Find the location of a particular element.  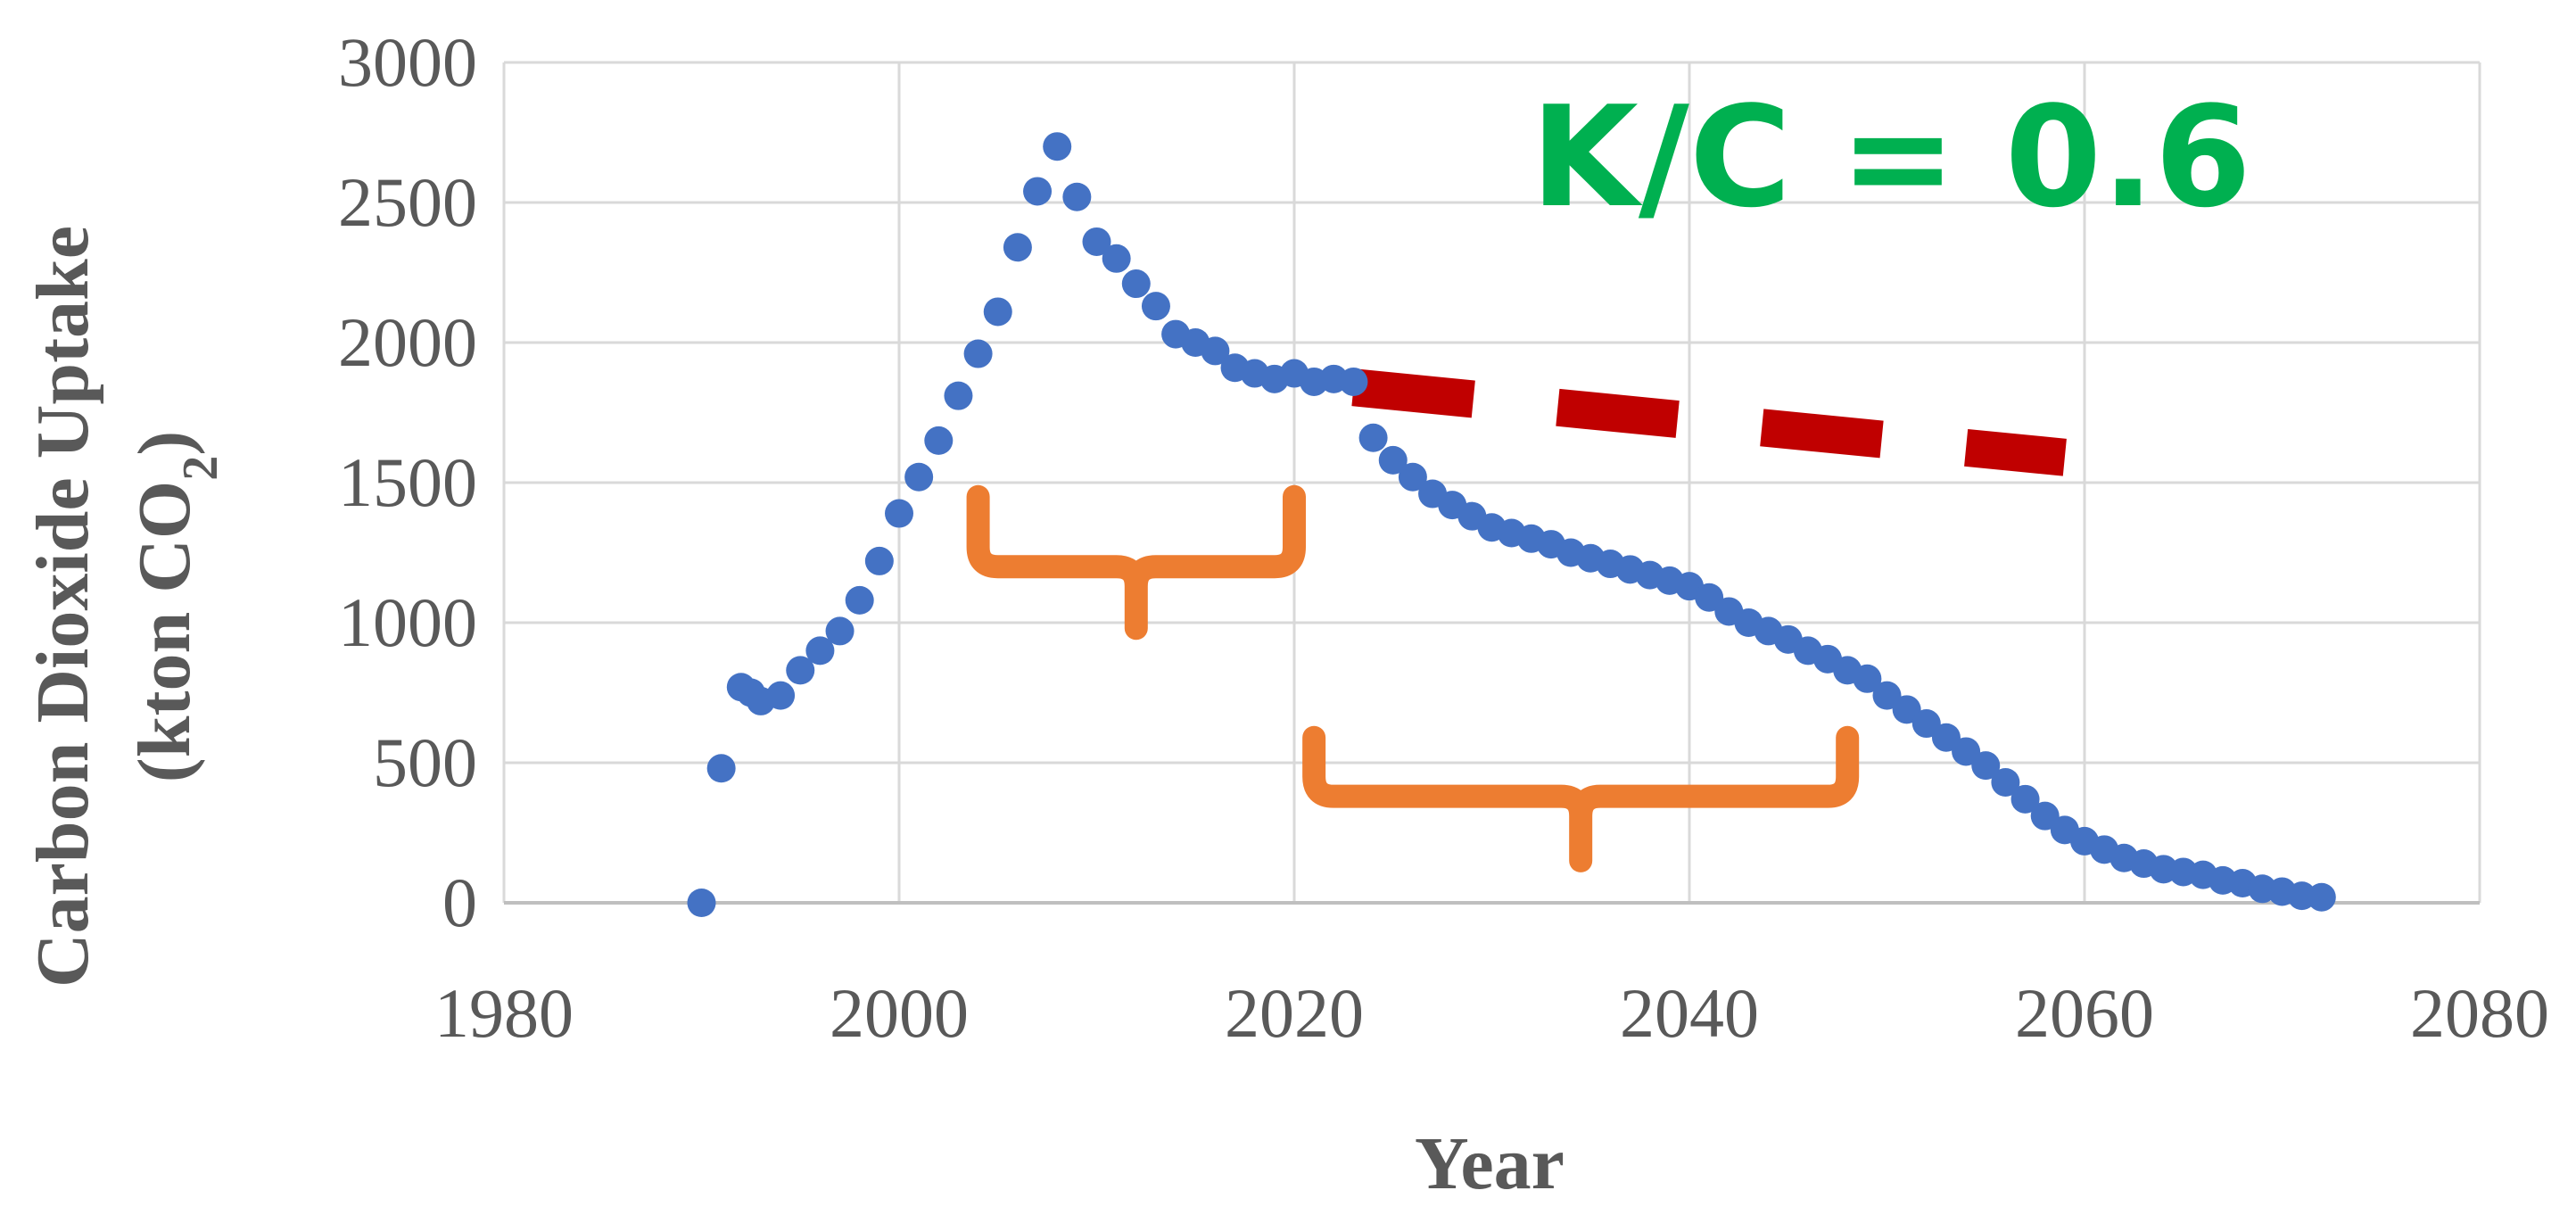

y-tick-label: 1000 is located at coordinates (408, 622).